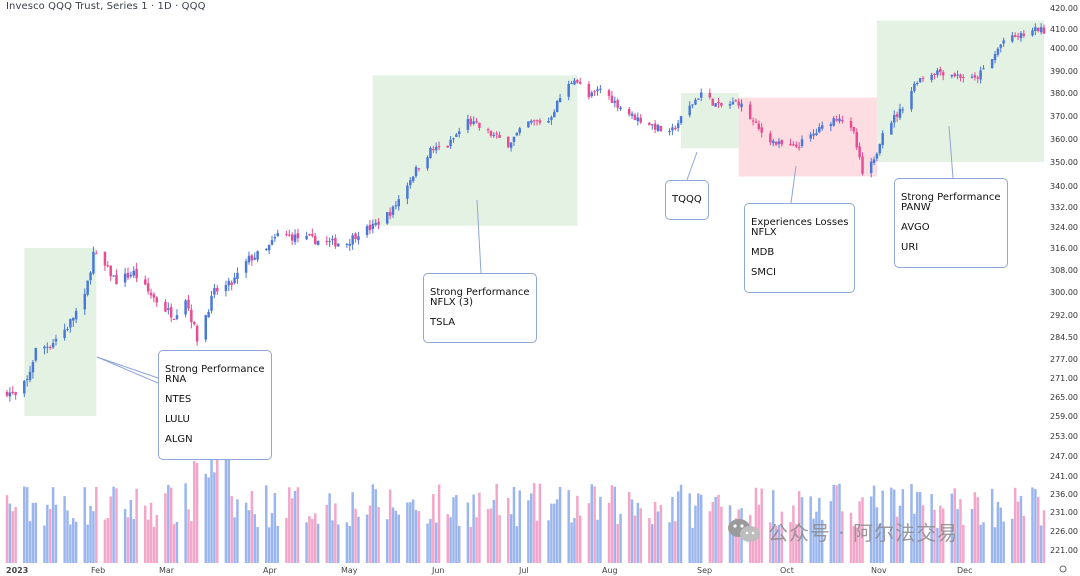 The image size is (1080, 576). I want to click on chart-title: Invesco QQQ Trust, Series 1 · 1D · QQQ, so click(106, 6).